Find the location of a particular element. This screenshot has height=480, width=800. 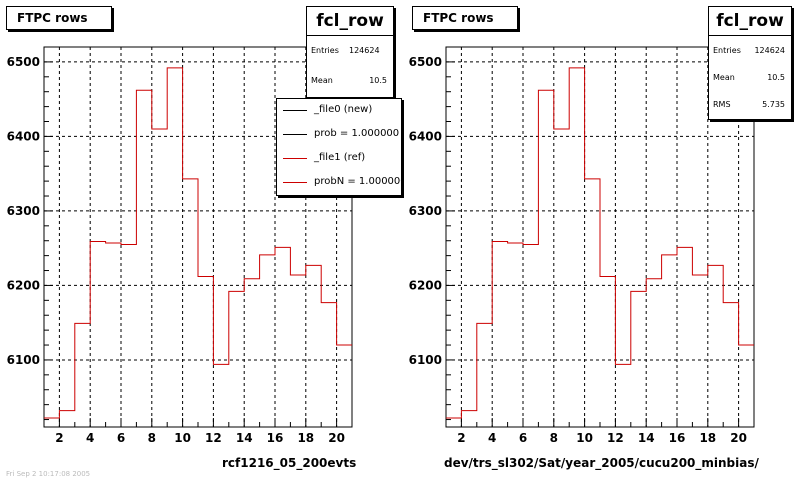

right-stats-entries-label: Entries is located at coordinates (727, 50).